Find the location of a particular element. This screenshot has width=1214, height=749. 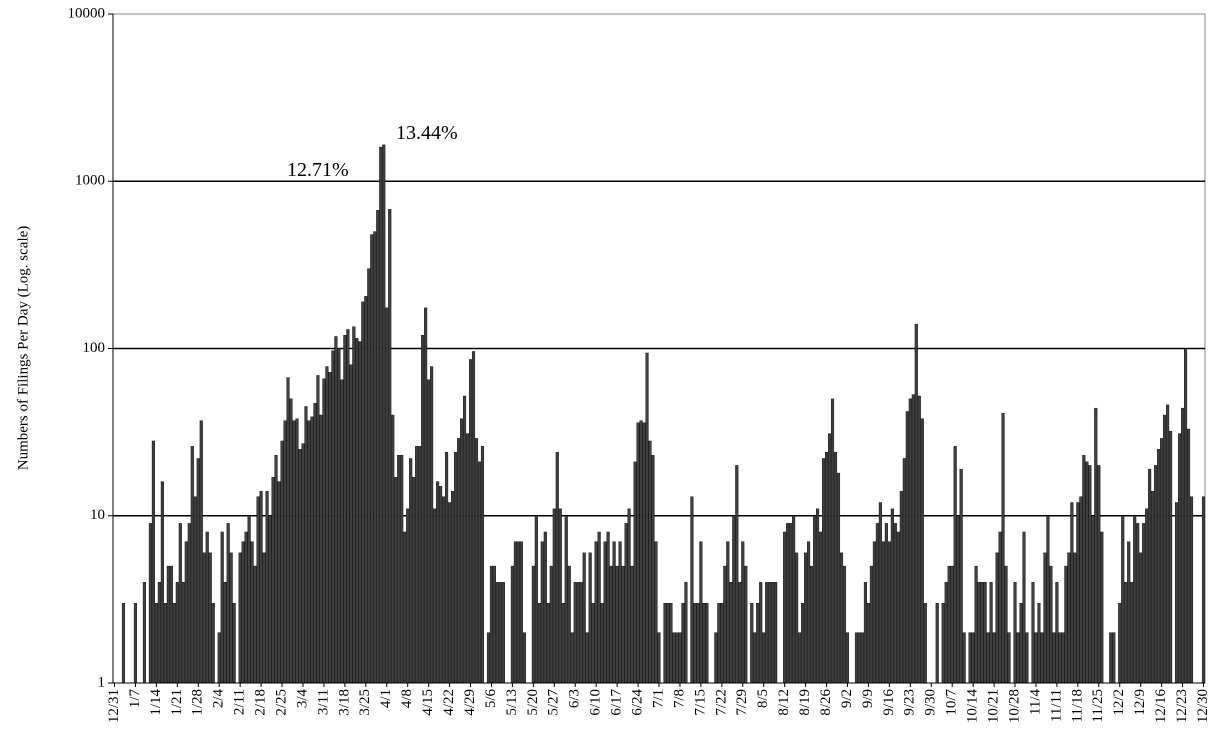

annotation: 12.71% is located at coordinates (318, 170).